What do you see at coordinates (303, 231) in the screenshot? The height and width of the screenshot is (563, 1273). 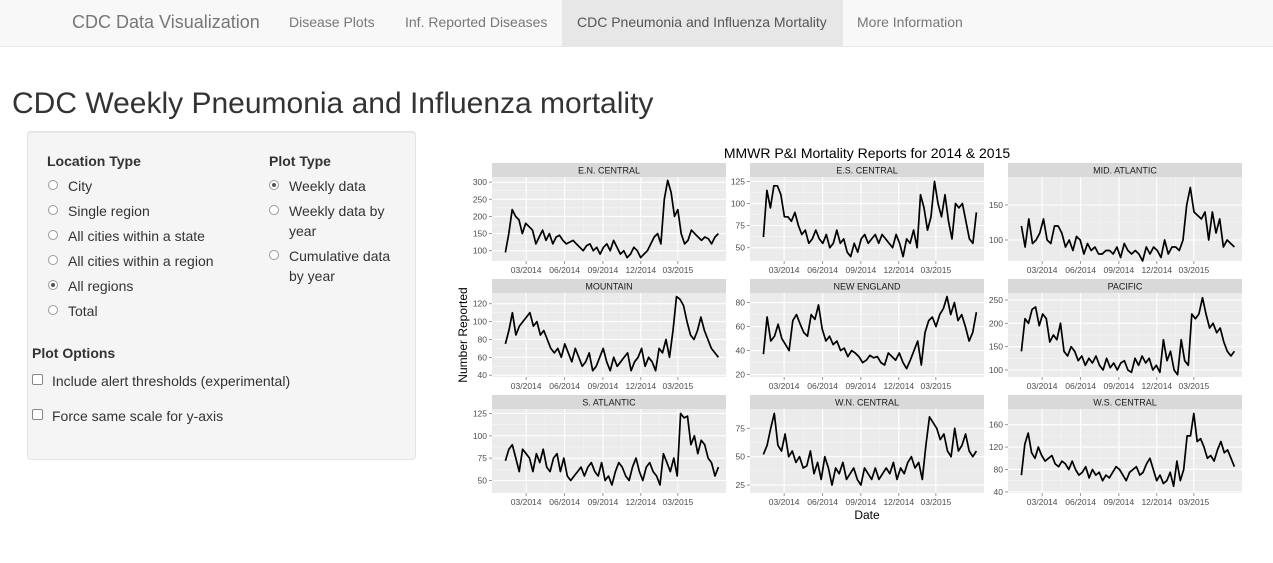 I see `radio-label-line2: year` at bounding box center [303, 231].